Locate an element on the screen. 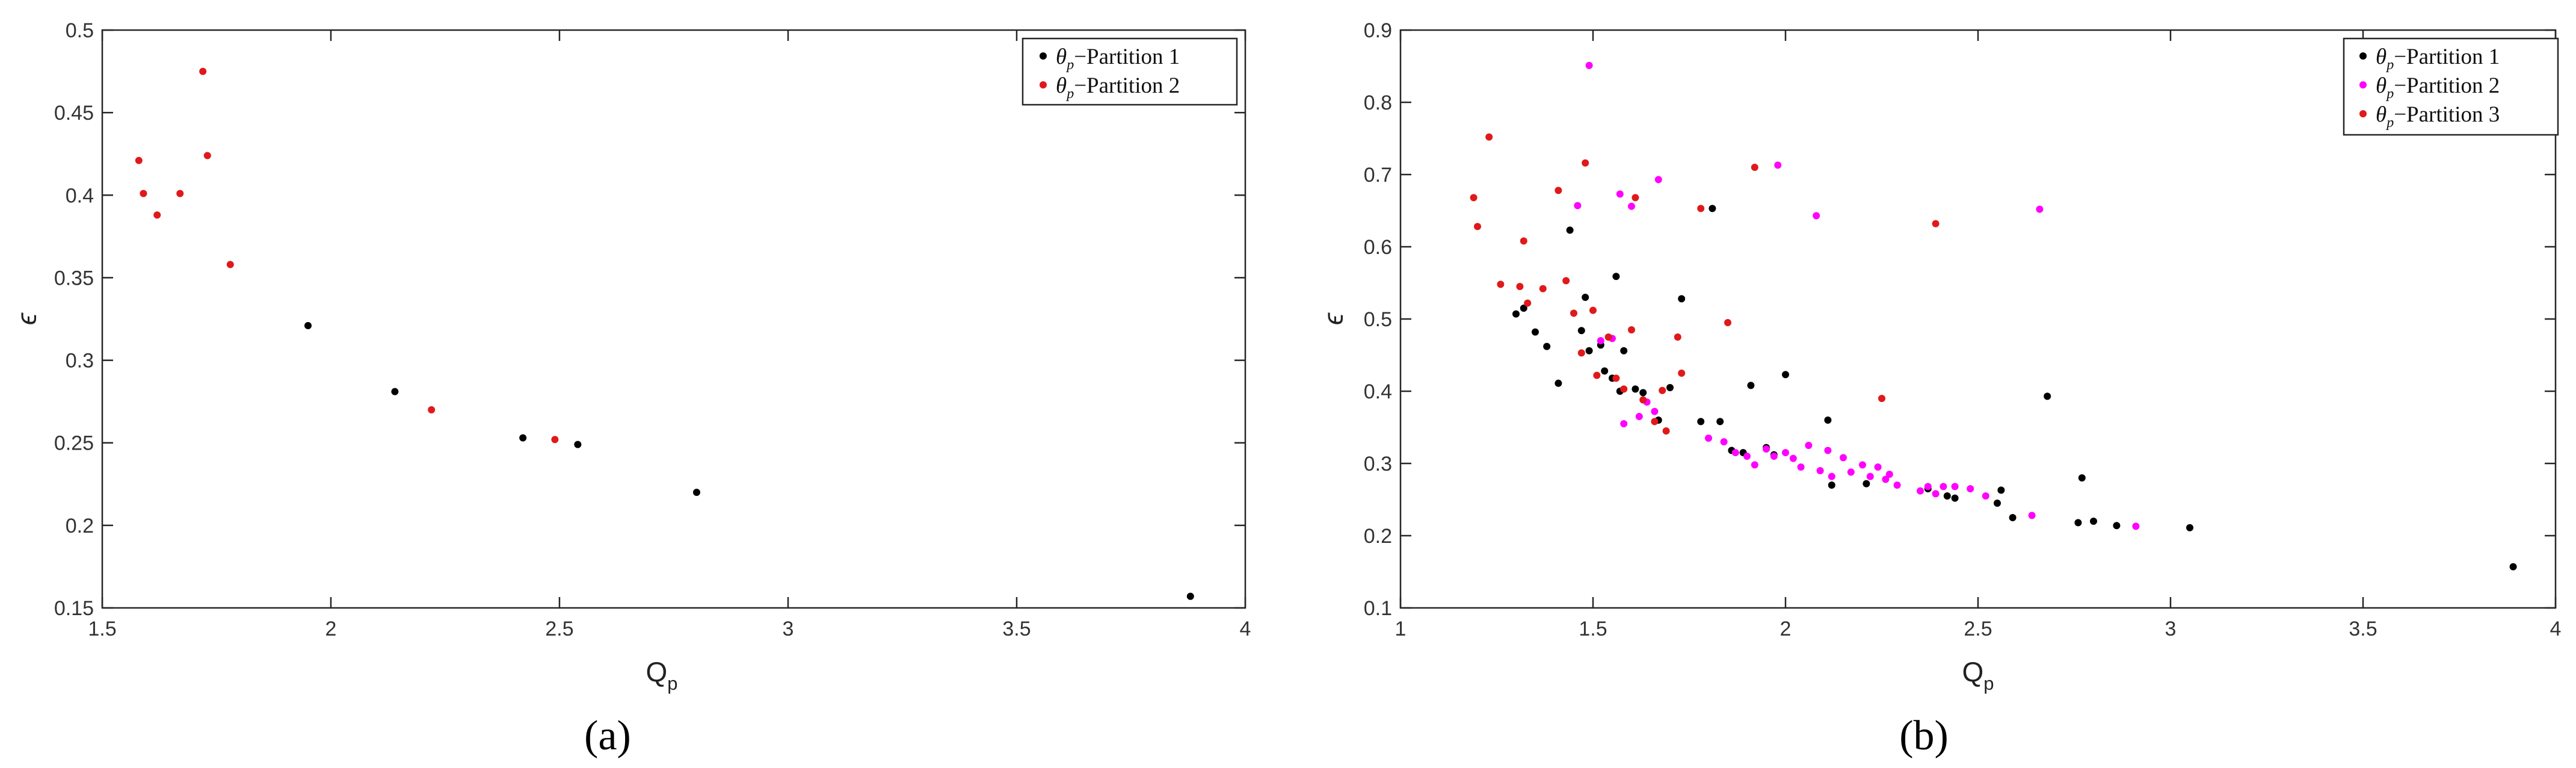  x-tick-label: 3 is located at coordinates (788, 629).